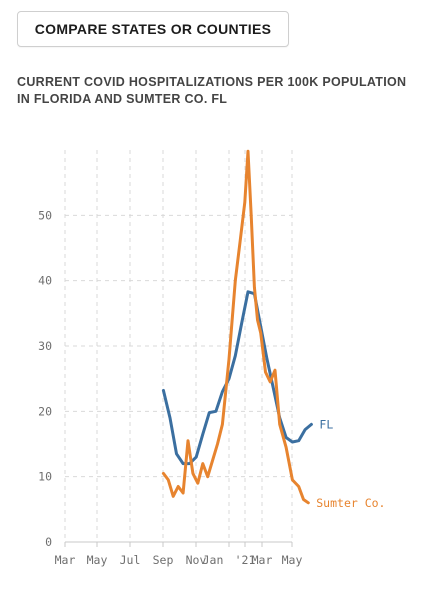 This screenshot has width=424, height=600. I want to click on x-tick-label: Sep, so click(163, 560).